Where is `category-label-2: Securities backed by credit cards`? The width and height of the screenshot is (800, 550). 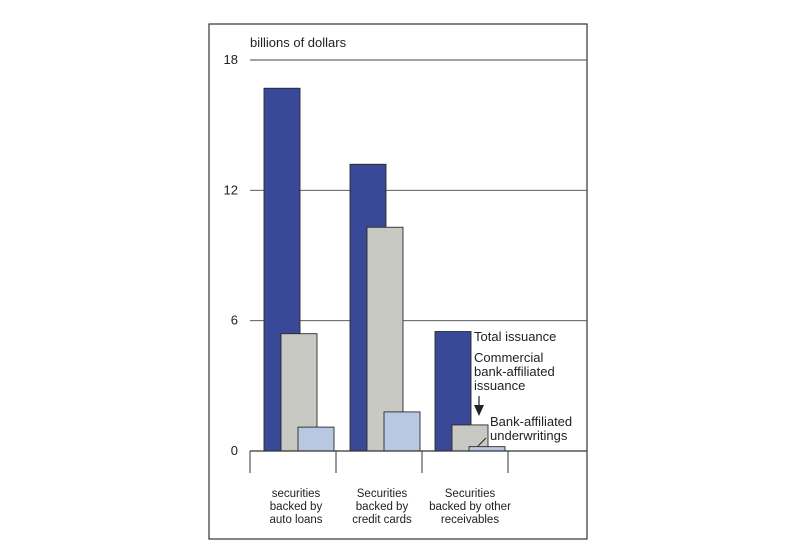
category-label-2: Securities backed by credit cards is located at coordinates (382, 507).